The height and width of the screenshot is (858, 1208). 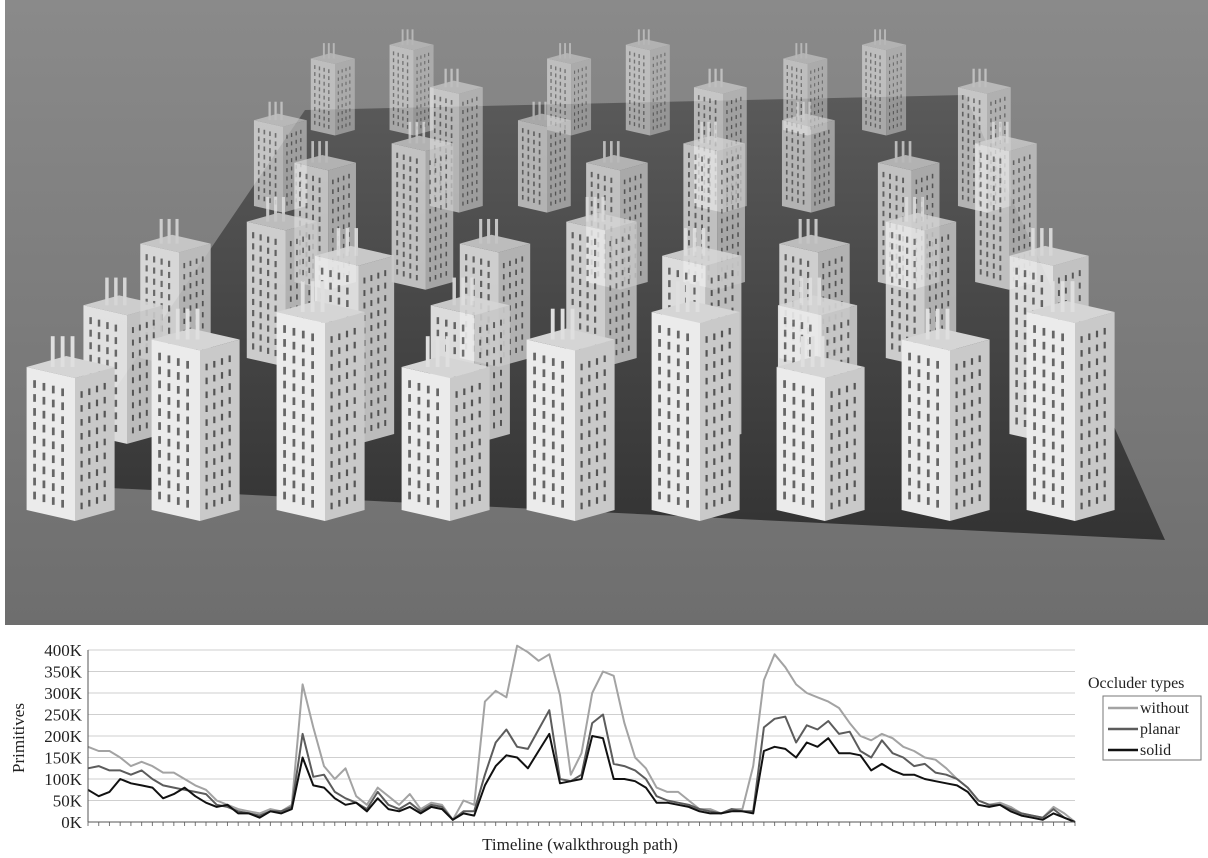 I want to click on y-tick-label: 50K, so click(x=68, y=801).